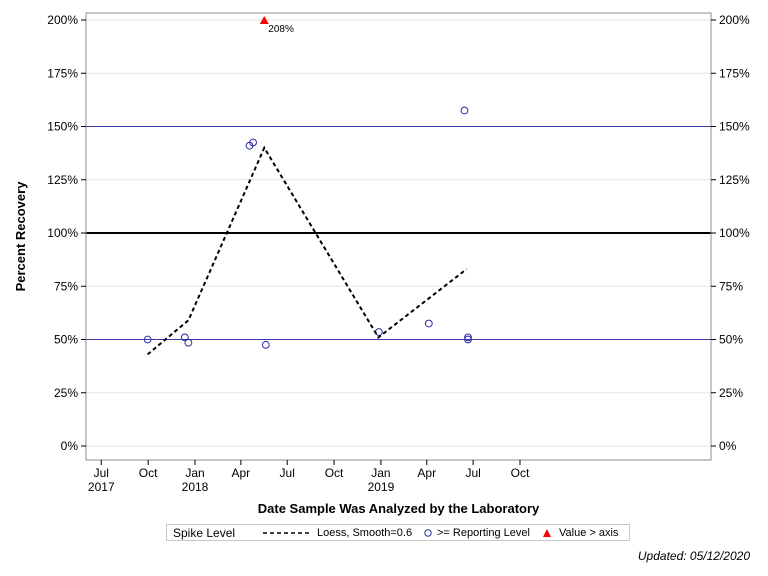 This screenshot has width=768, height=576. Describe the element at coordinates (731, 340) in the screenshot. I see `y-tick-label-right: 50%` at that location.